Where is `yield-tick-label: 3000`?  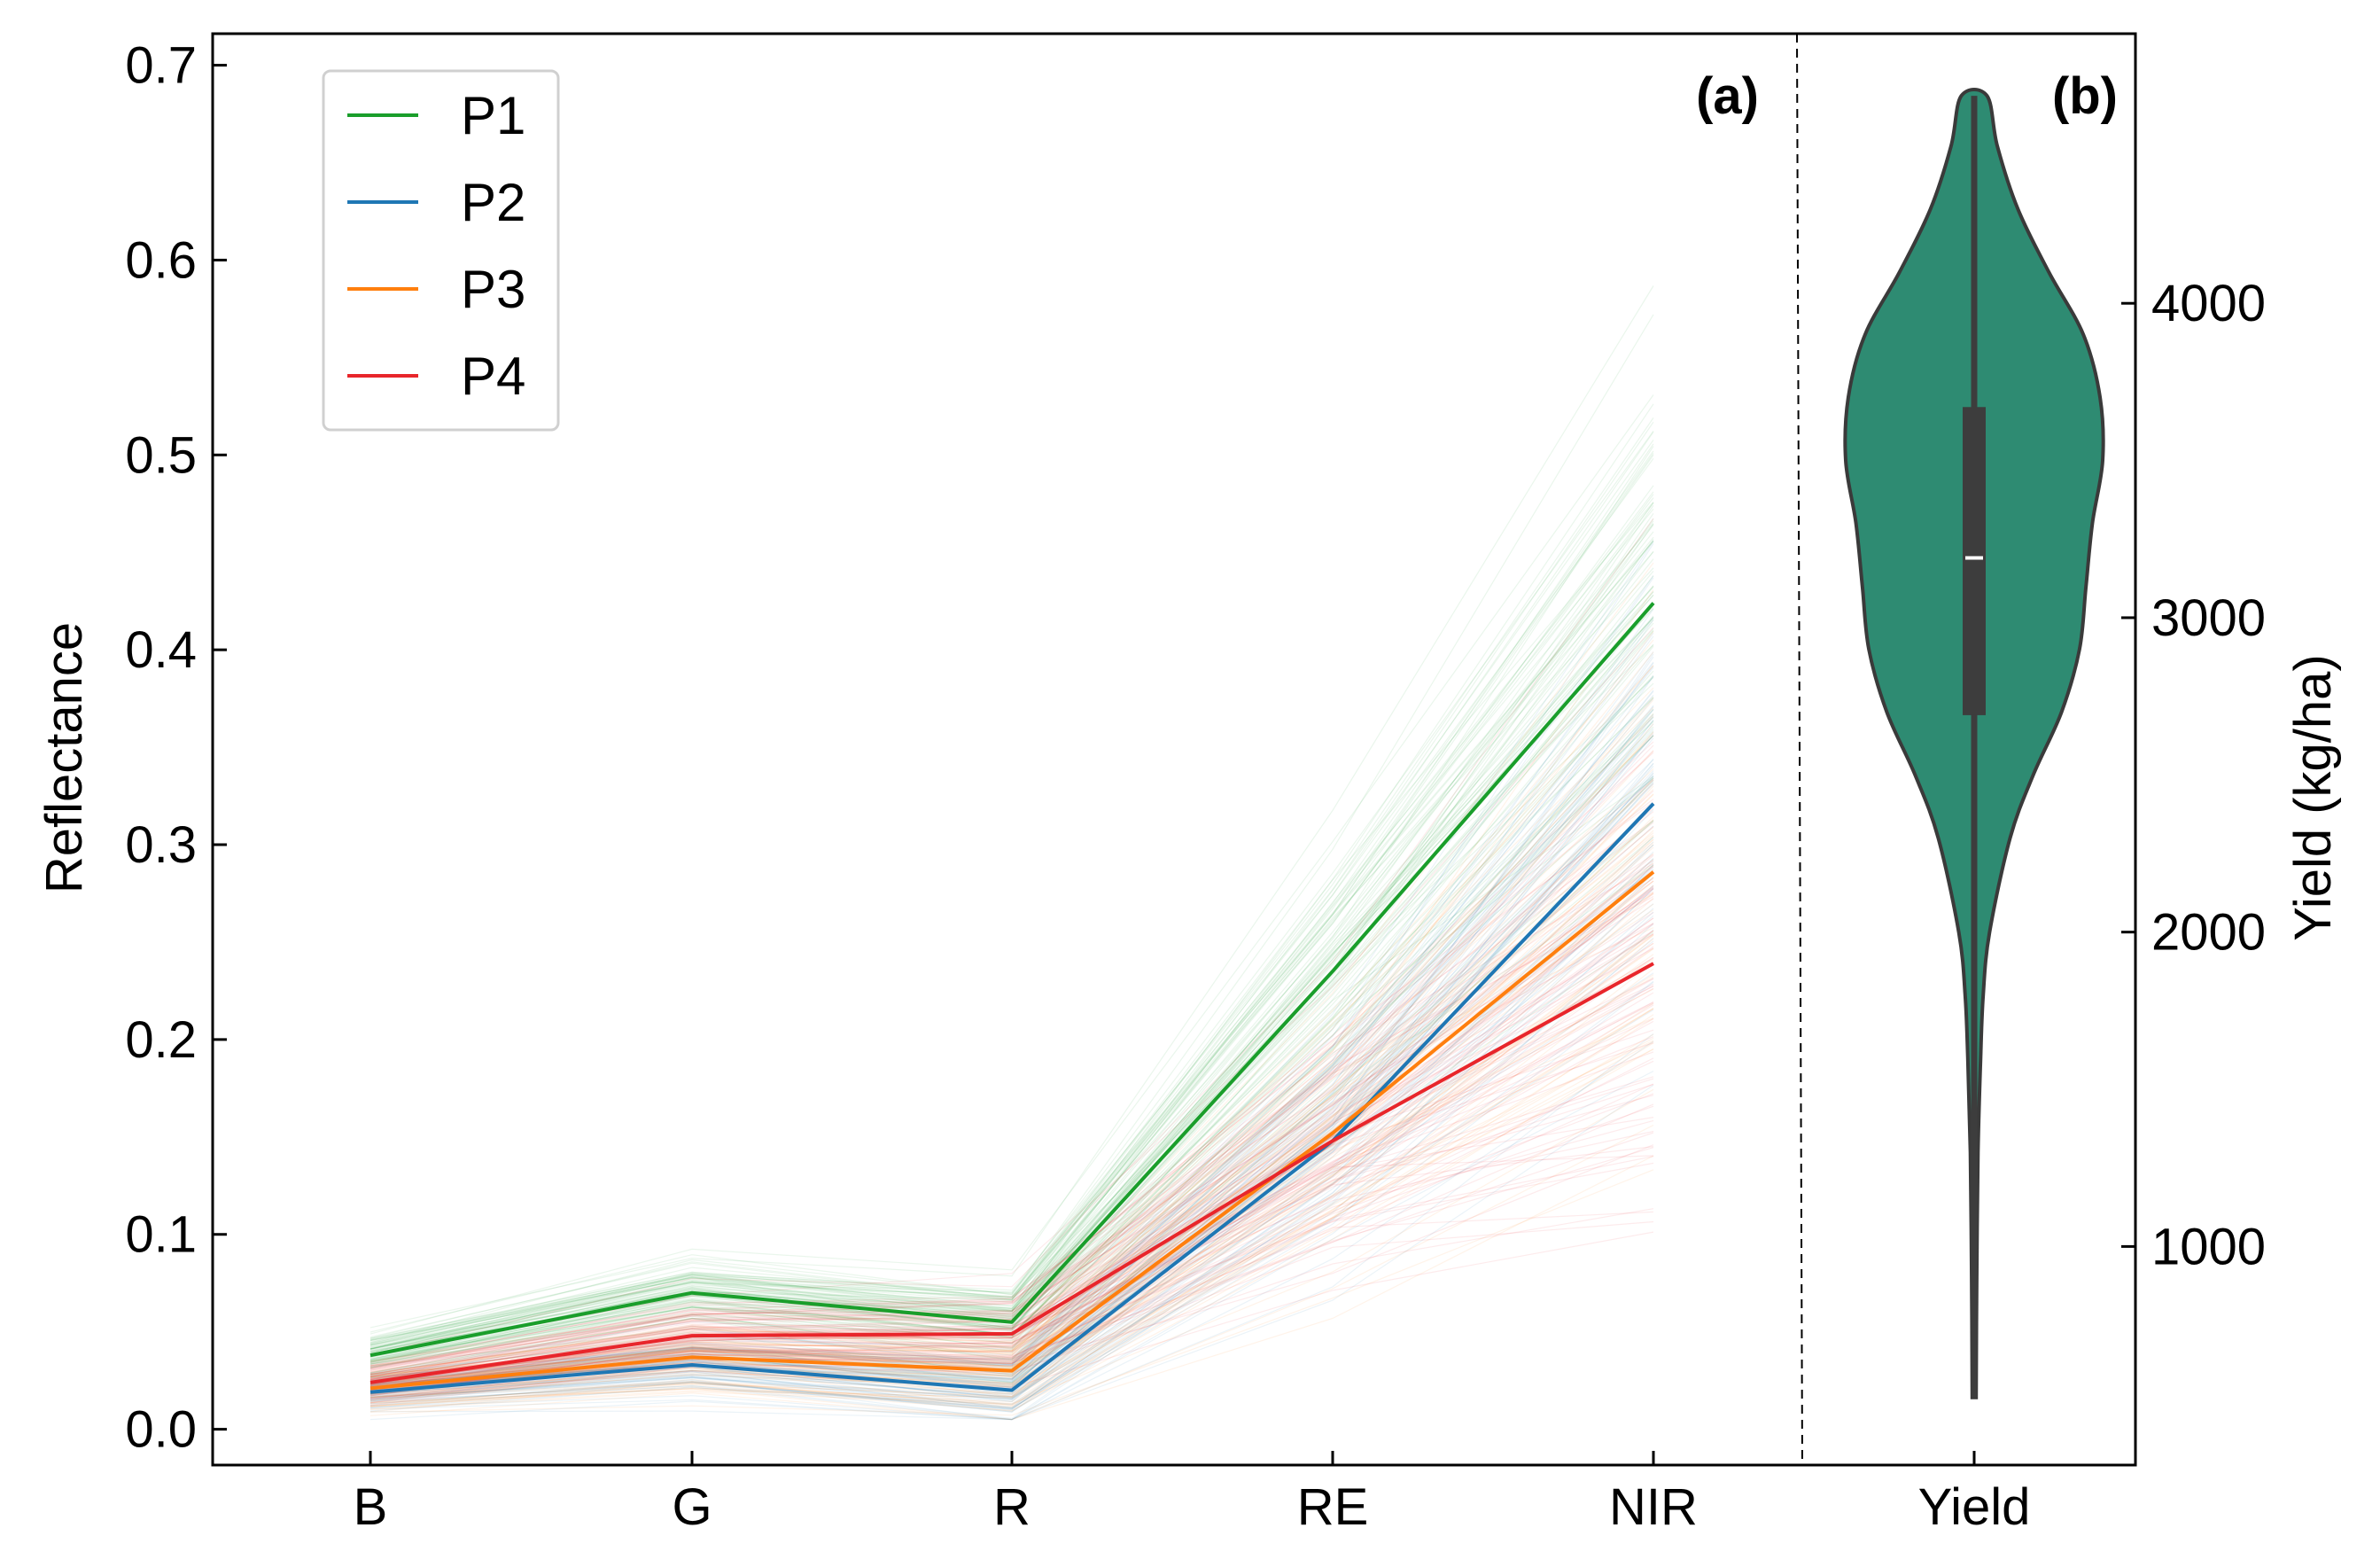 yield-tick-label: 3000 is located at coordinates (2208, 618).